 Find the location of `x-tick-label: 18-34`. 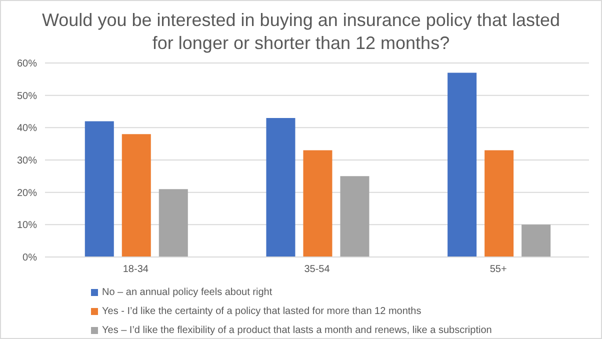

x-tick-label: 18-34 is located at coordinates (135, 270).